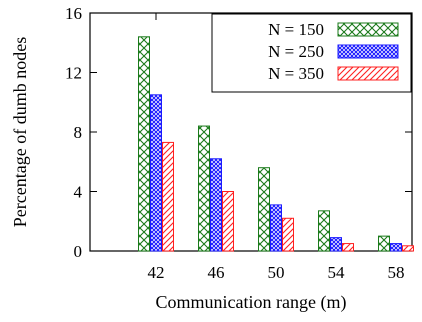  What do you see at coordinates (296, 73) in the screenshot?
I see `legend-label: N = 350` at bounding box center [296, 73].